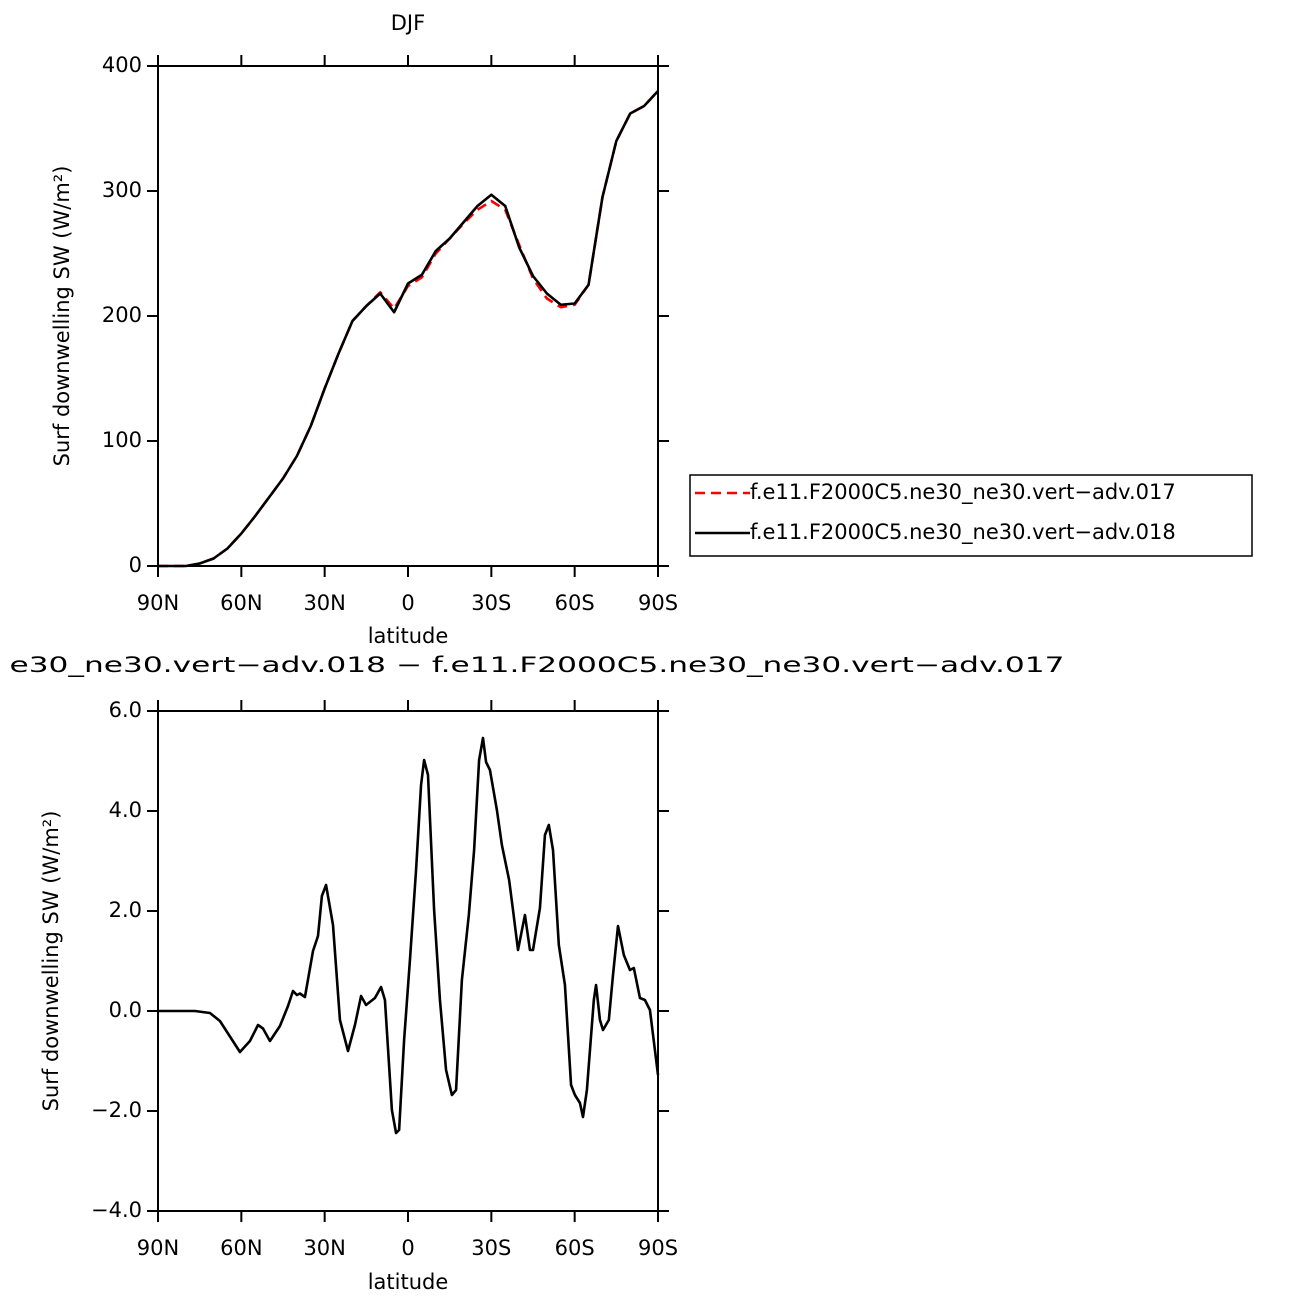  What do you see at coordinates (125, 910) in the screenshot?
I see `y-tick-label: 2.0` at bounding box center [125, 910].